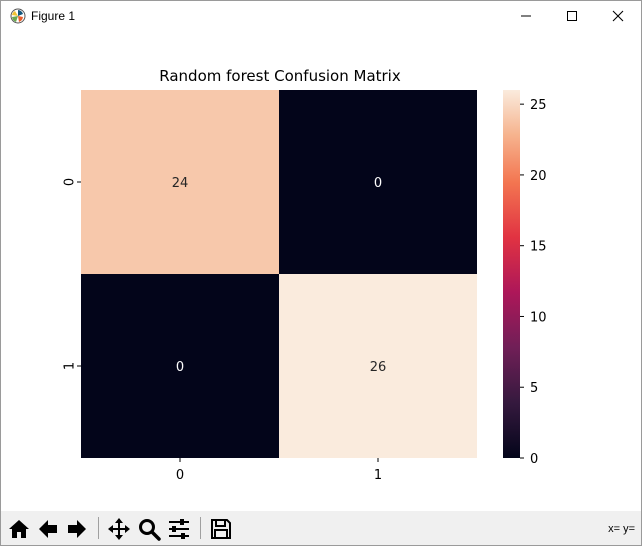  Describe the element at coordinates (378, 475) in the screenshot. I see `x-tick-label: 1` at that location.